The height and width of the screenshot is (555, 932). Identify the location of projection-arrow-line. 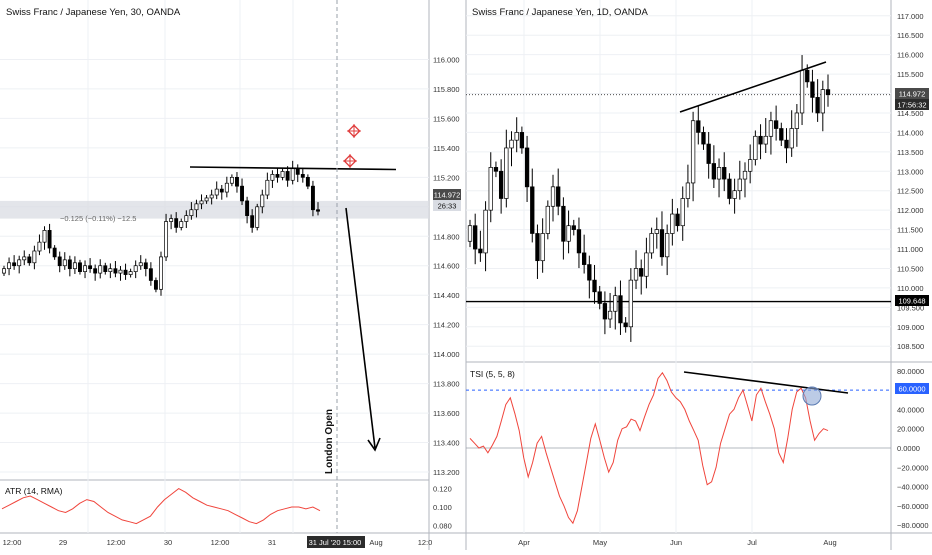
(360, 328).